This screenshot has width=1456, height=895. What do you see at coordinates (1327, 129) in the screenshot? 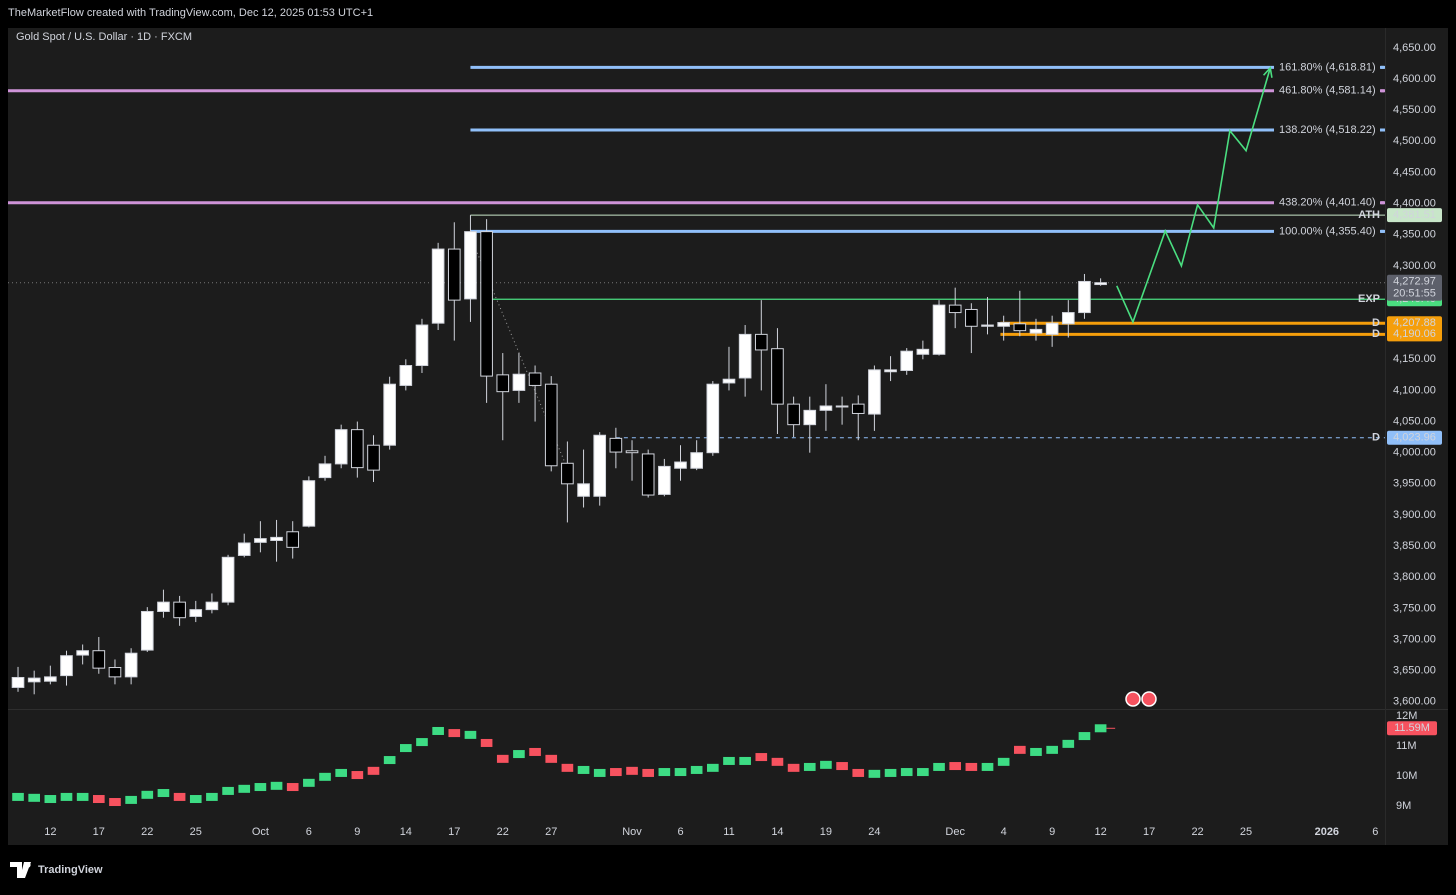
I see `level-label-bg` at bounding box center [1327, 129].